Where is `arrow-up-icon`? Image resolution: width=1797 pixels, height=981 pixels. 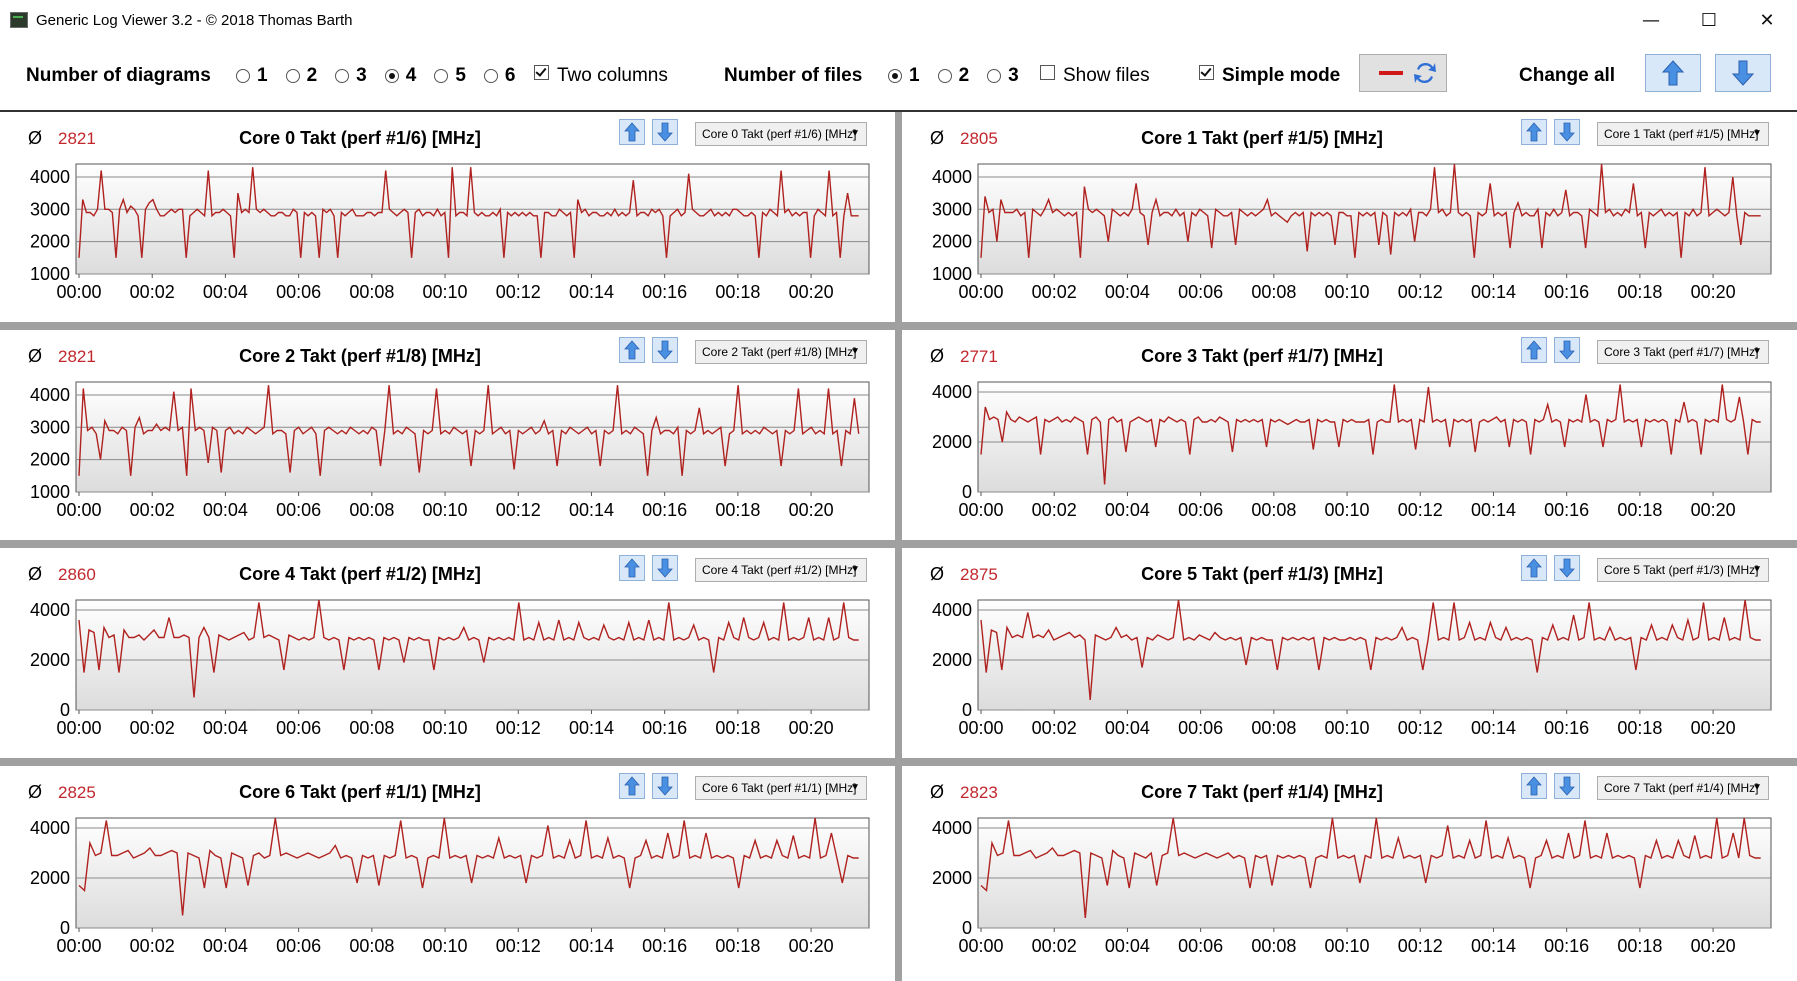
arrow-up-icon is located at coordinates (1673, 73).